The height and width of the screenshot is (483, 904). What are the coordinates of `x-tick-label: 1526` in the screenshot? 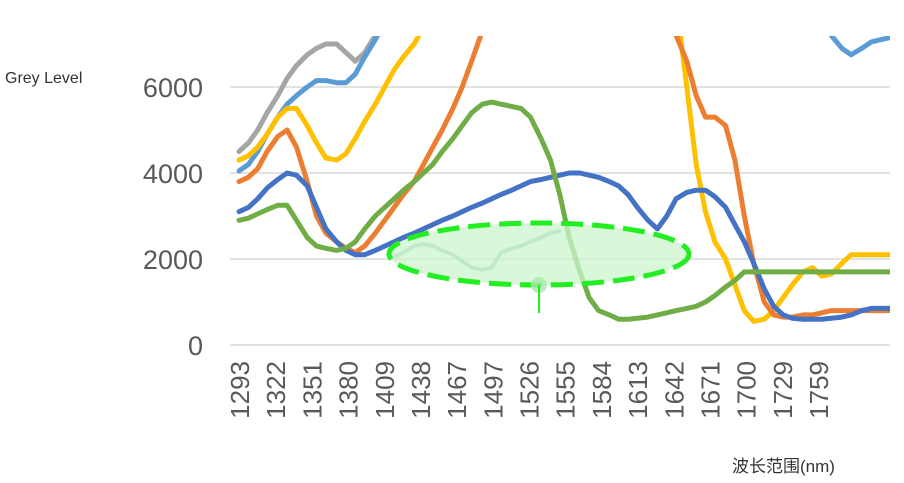 It's located at (530, 390).